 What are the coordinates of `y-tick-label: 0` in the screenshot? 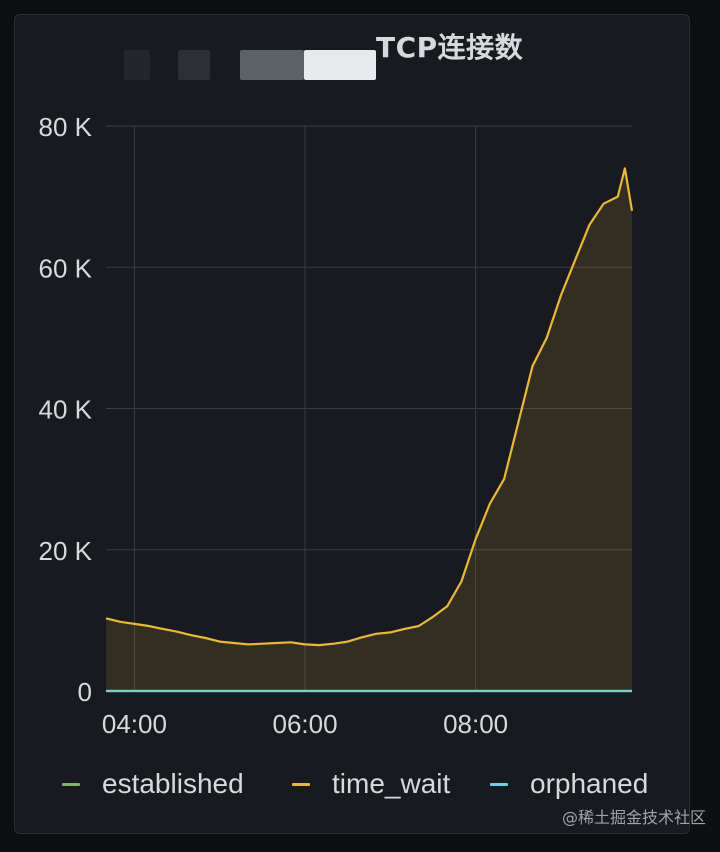 It's located at (85, 692).